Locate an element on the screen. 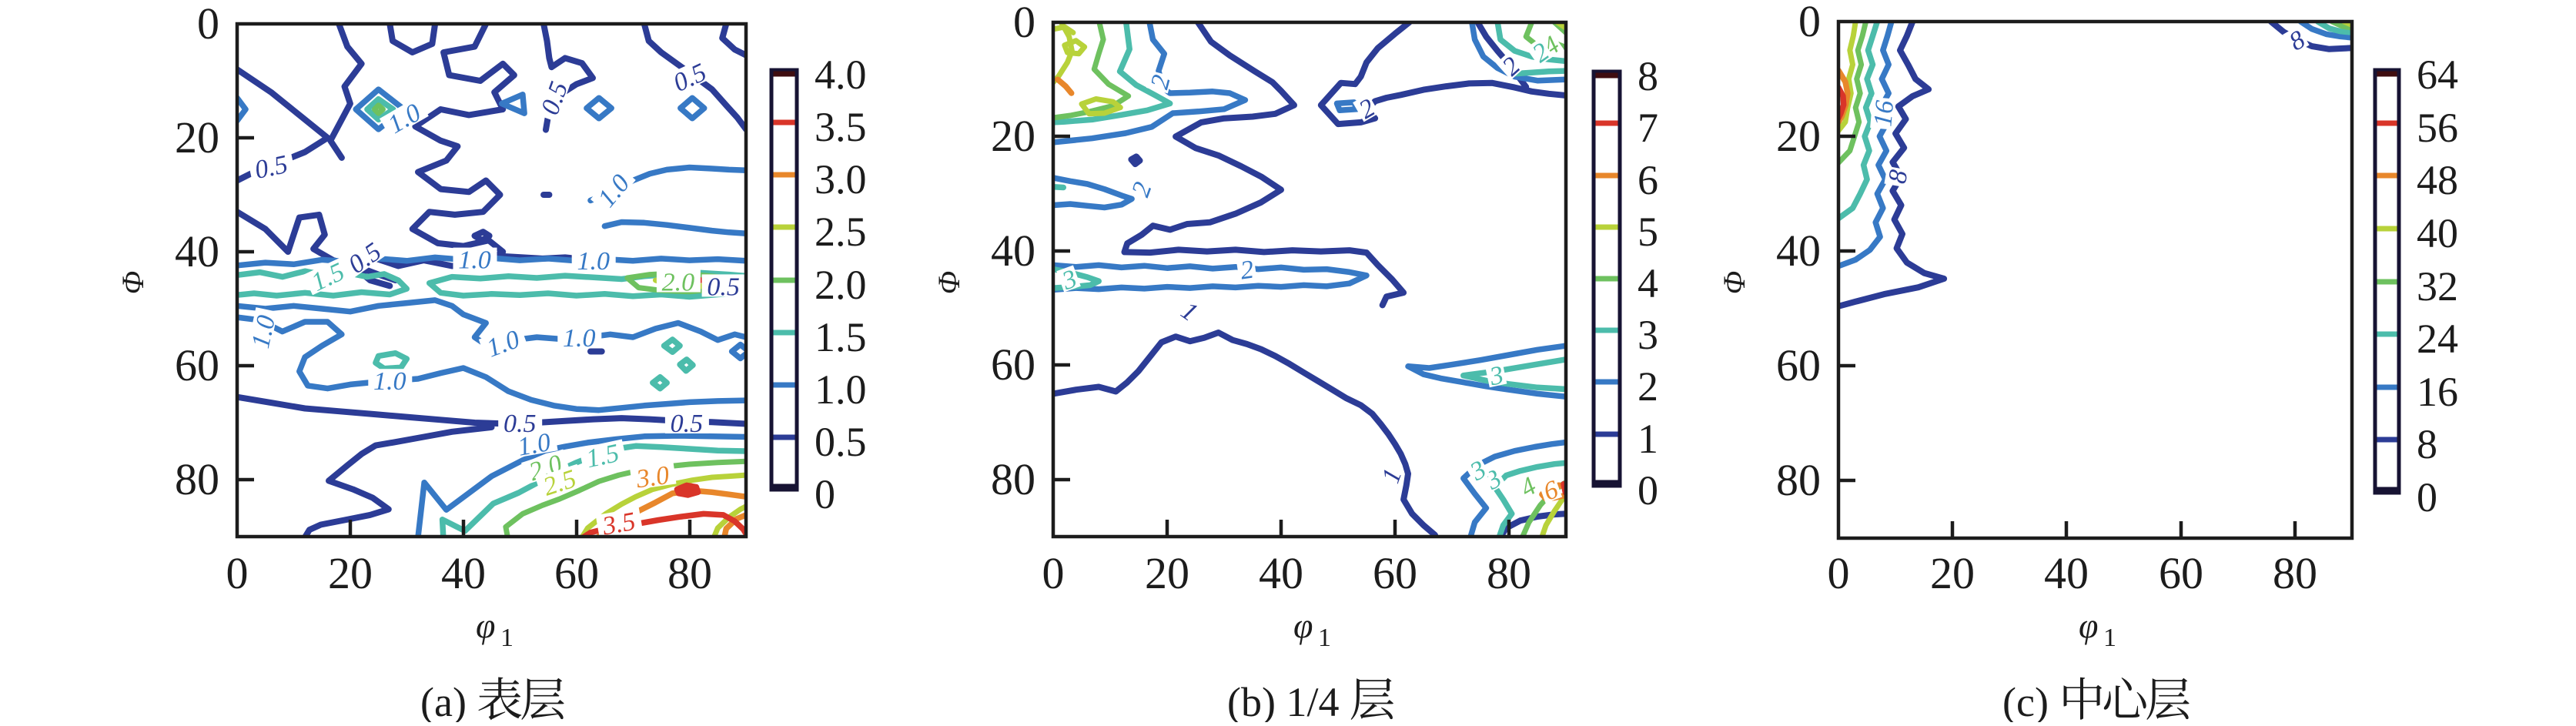 Image resolution: width=2576 pixels, height=726 pixels. svg-text: 2.5 is located at coordinates (841, 232).